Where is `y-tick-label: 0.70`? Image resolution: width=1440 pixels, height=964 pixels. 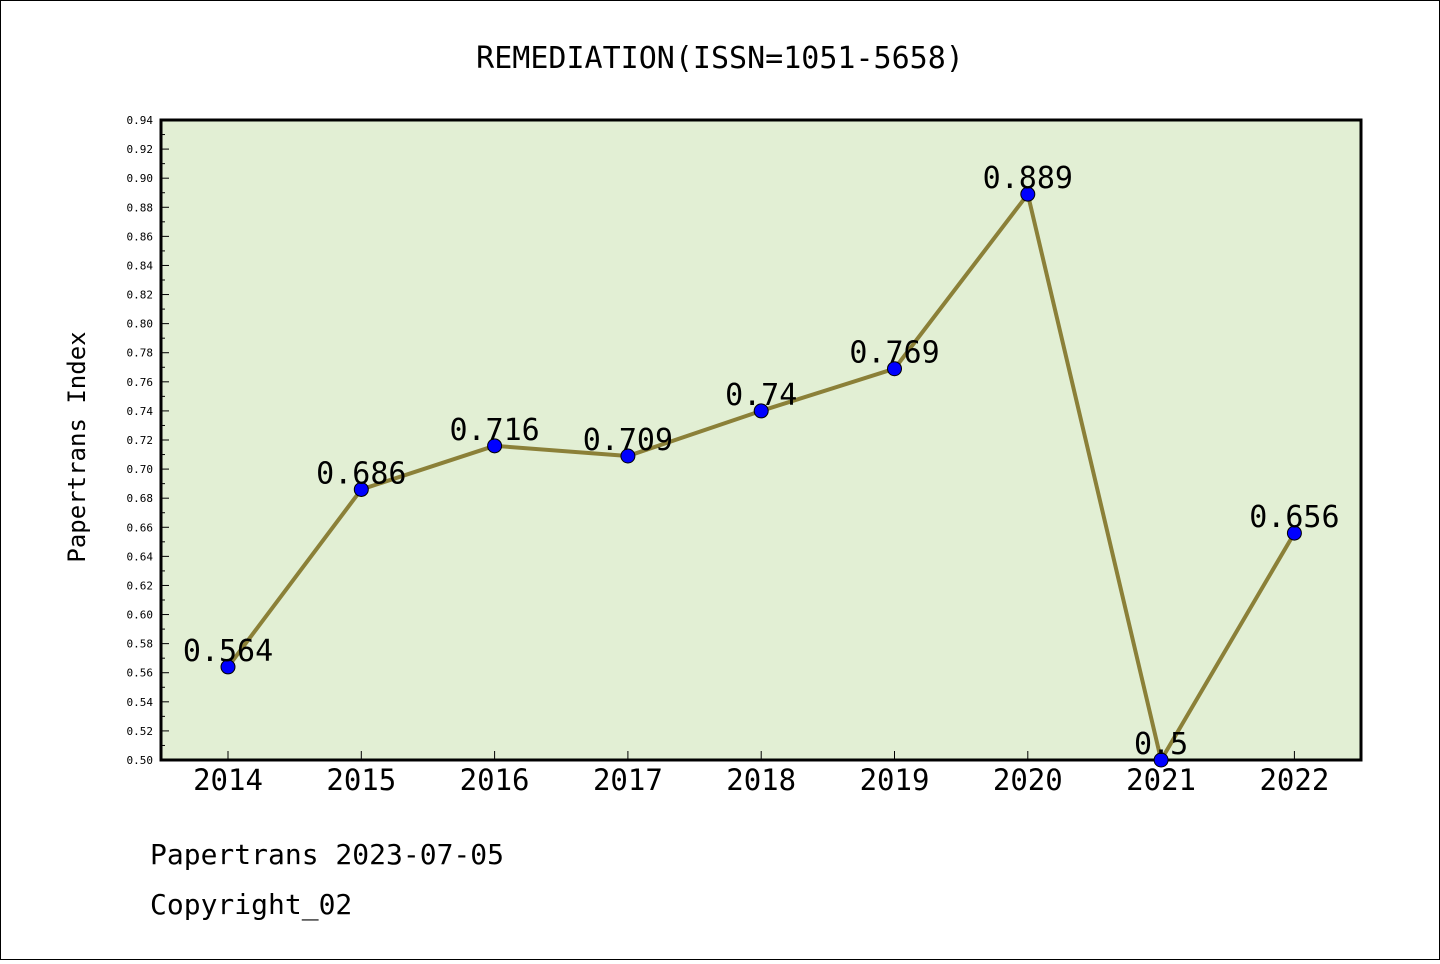
y-tick-label: 0.70 is located at coordinates (140, 469).